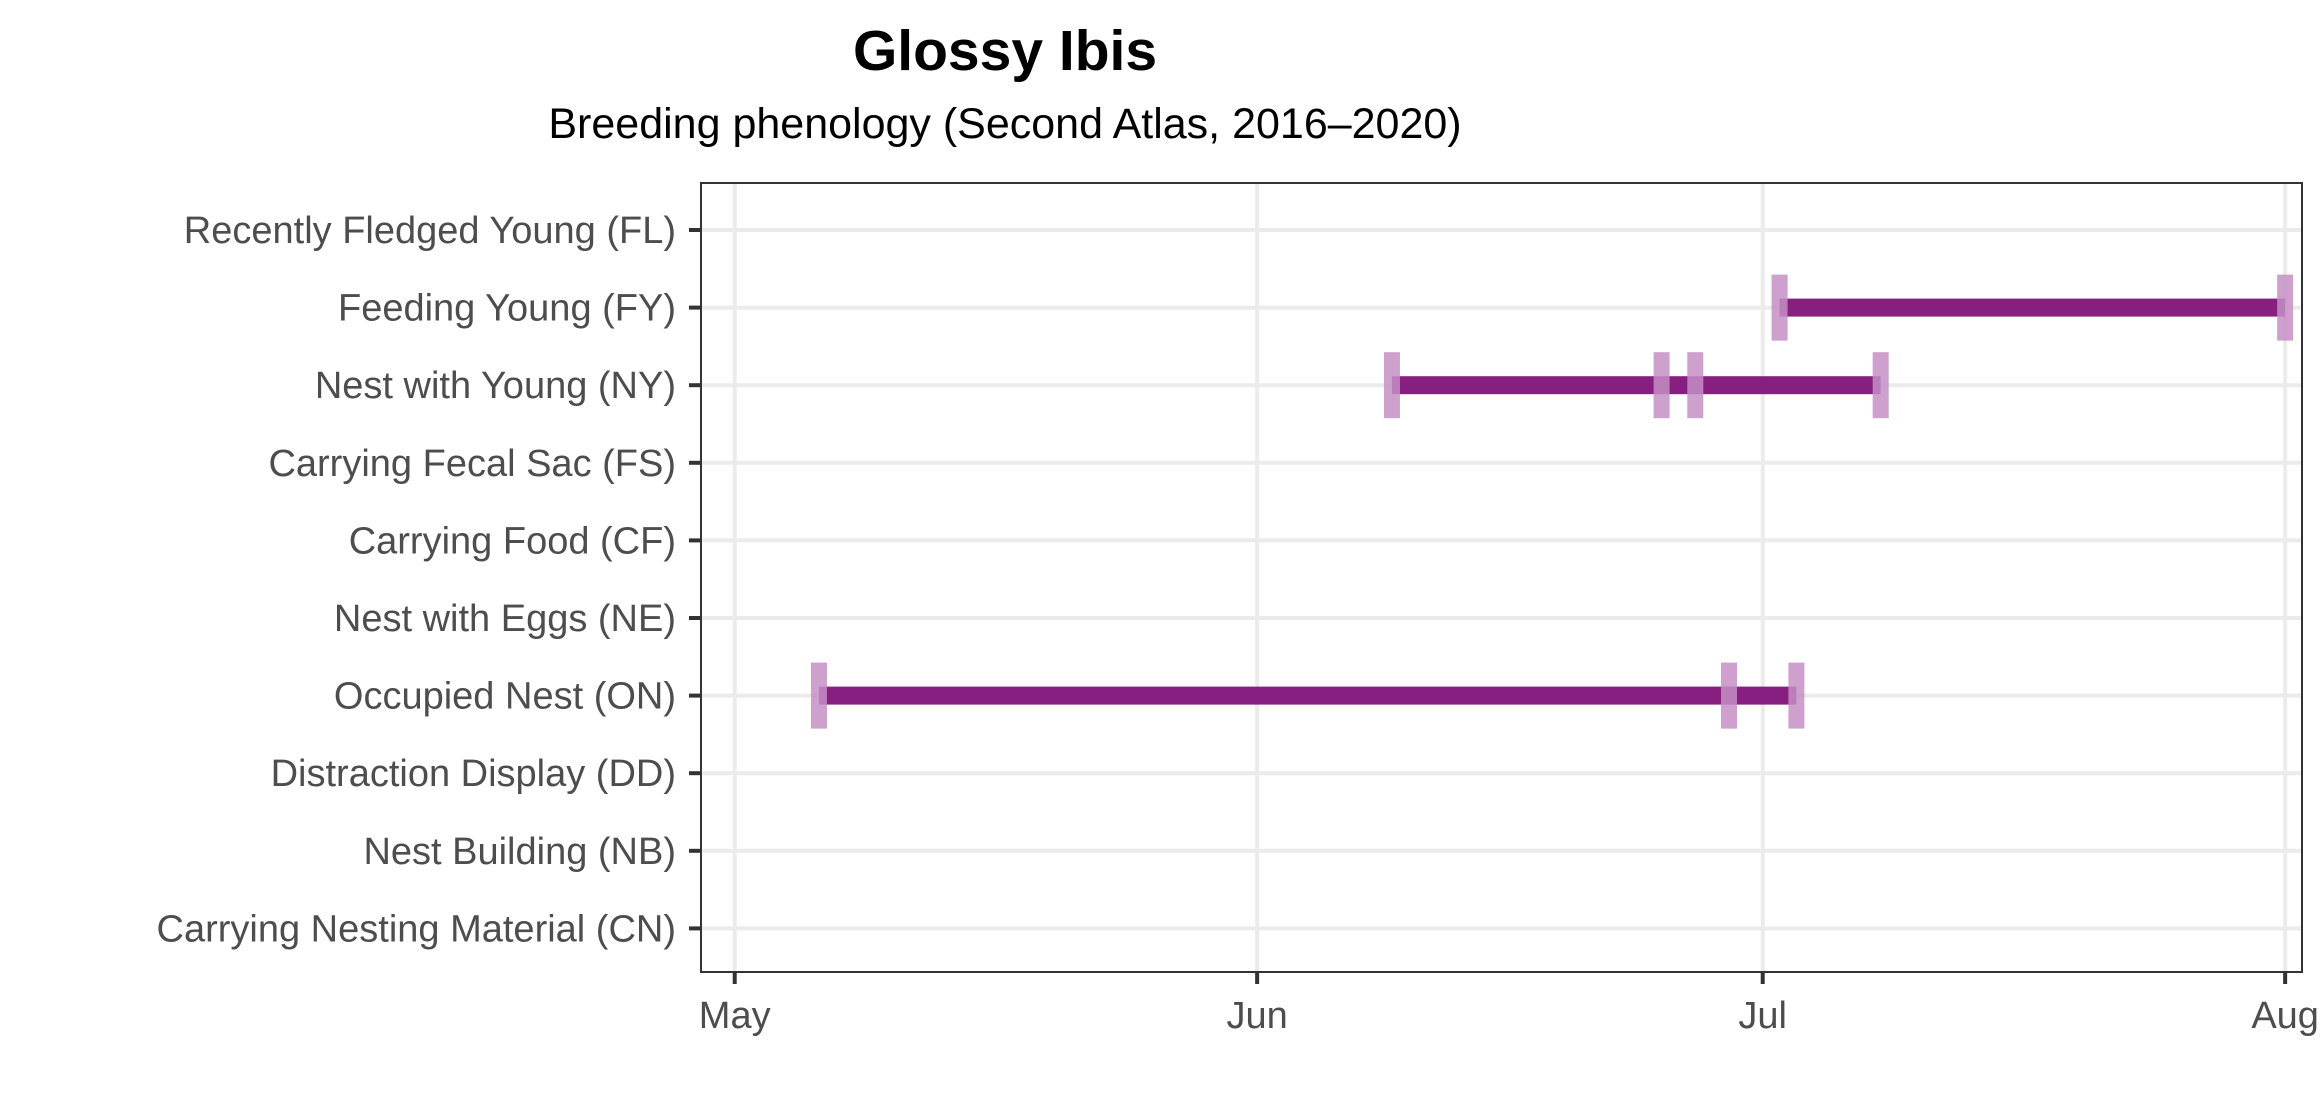  What do you see at coordinates (512, 541) in the screenshot?
I see `y-tick-label: Carrying Food (CF)` at bounding box center [512, 541].